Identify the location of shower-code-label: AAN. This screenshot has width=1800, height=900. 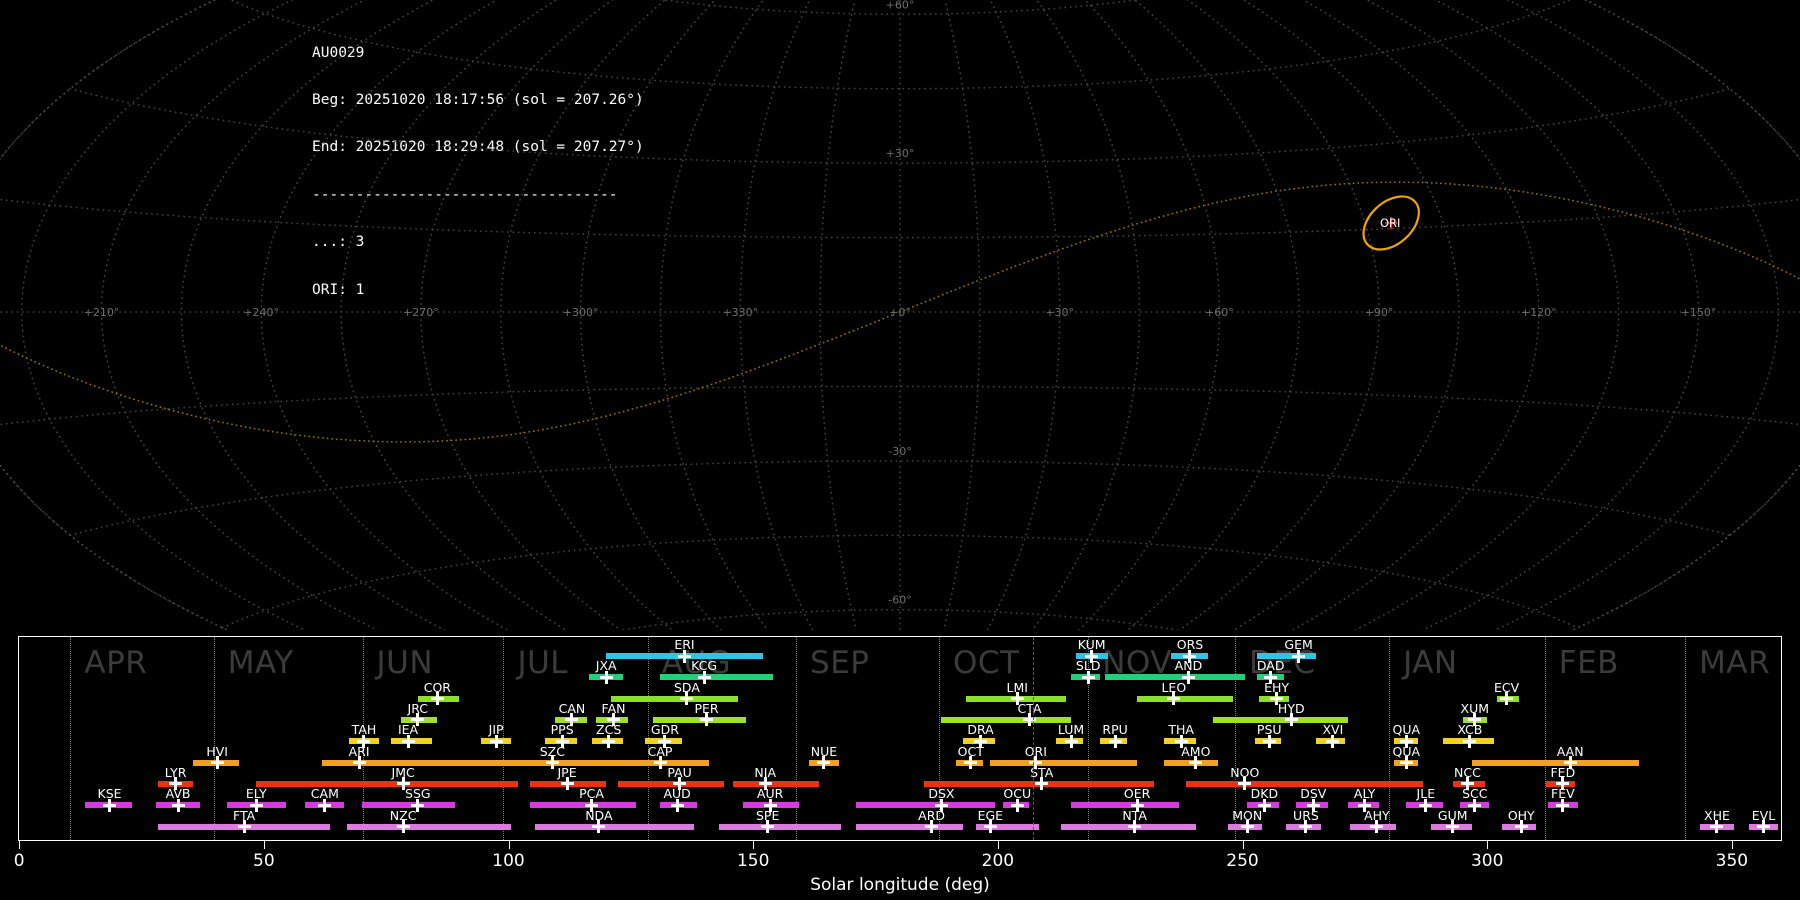
(1570, 751).